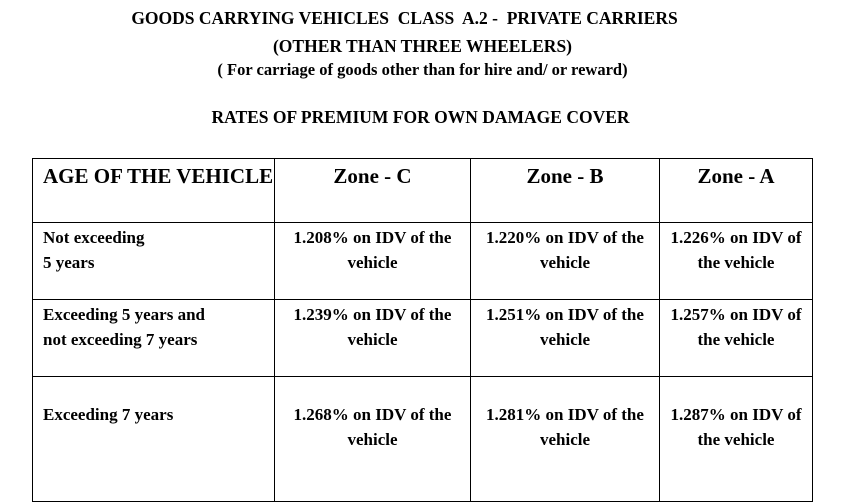 The width and height of the screenshot is (849, 502). Describe the element at coordinates (565, 338) in the screenshot. I see `rate-cell-zone-b: 1.251% on IDV of the vehicle` at that location.